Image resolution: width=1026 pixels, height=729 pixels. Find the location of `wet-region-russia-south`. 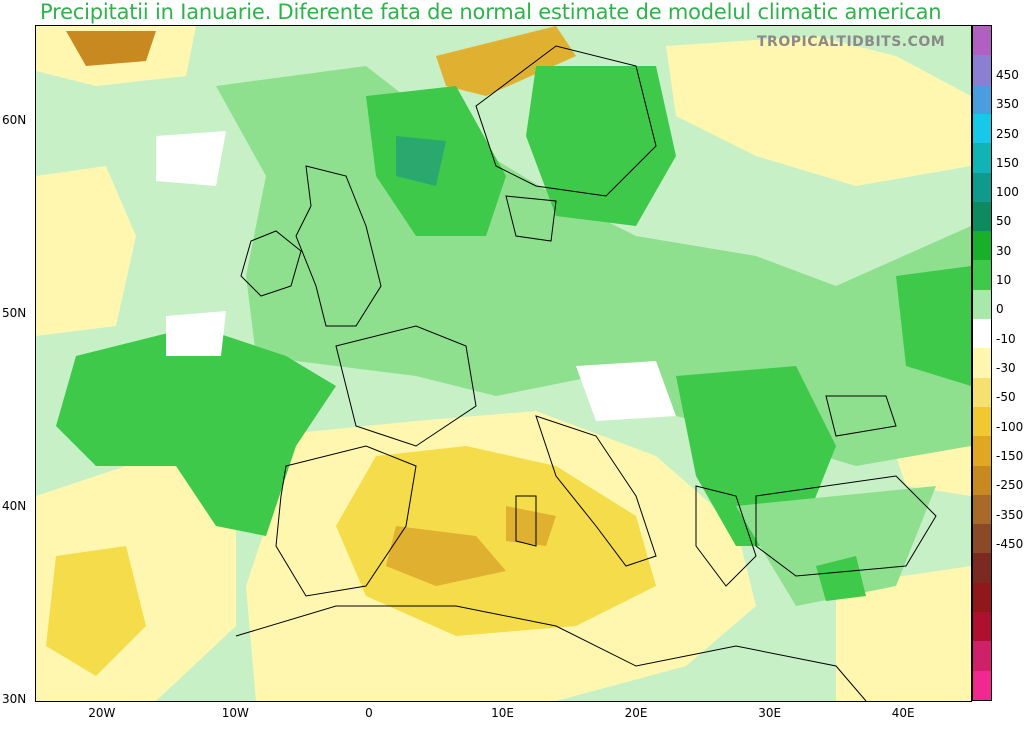

wet-region-russia-south is located at coordinates (933, 326).